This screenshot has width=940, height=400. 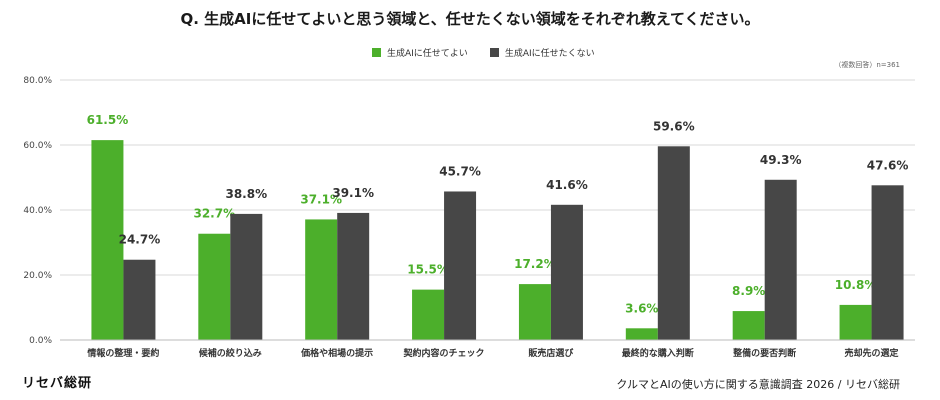 What do you see at coordinates (428, 270) in the screenshot?
I see `data-label: 15.5%` at bounding box center [428, 270].